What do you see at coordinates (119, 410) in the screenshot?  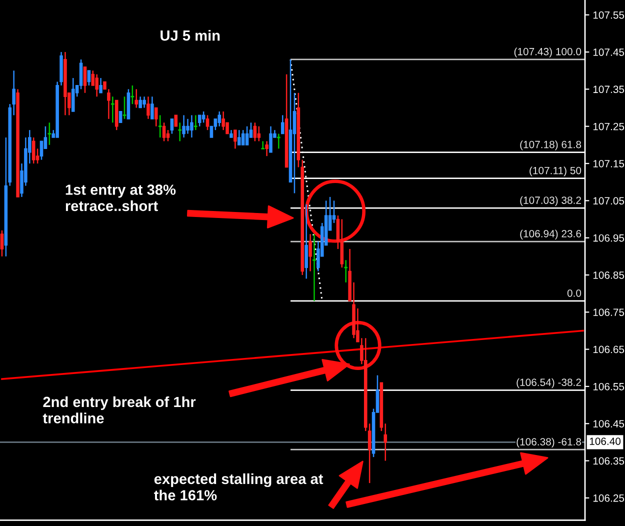 I see `annotation: 2nd entry break of 1hr trendline` at bounding box center [119, 410].